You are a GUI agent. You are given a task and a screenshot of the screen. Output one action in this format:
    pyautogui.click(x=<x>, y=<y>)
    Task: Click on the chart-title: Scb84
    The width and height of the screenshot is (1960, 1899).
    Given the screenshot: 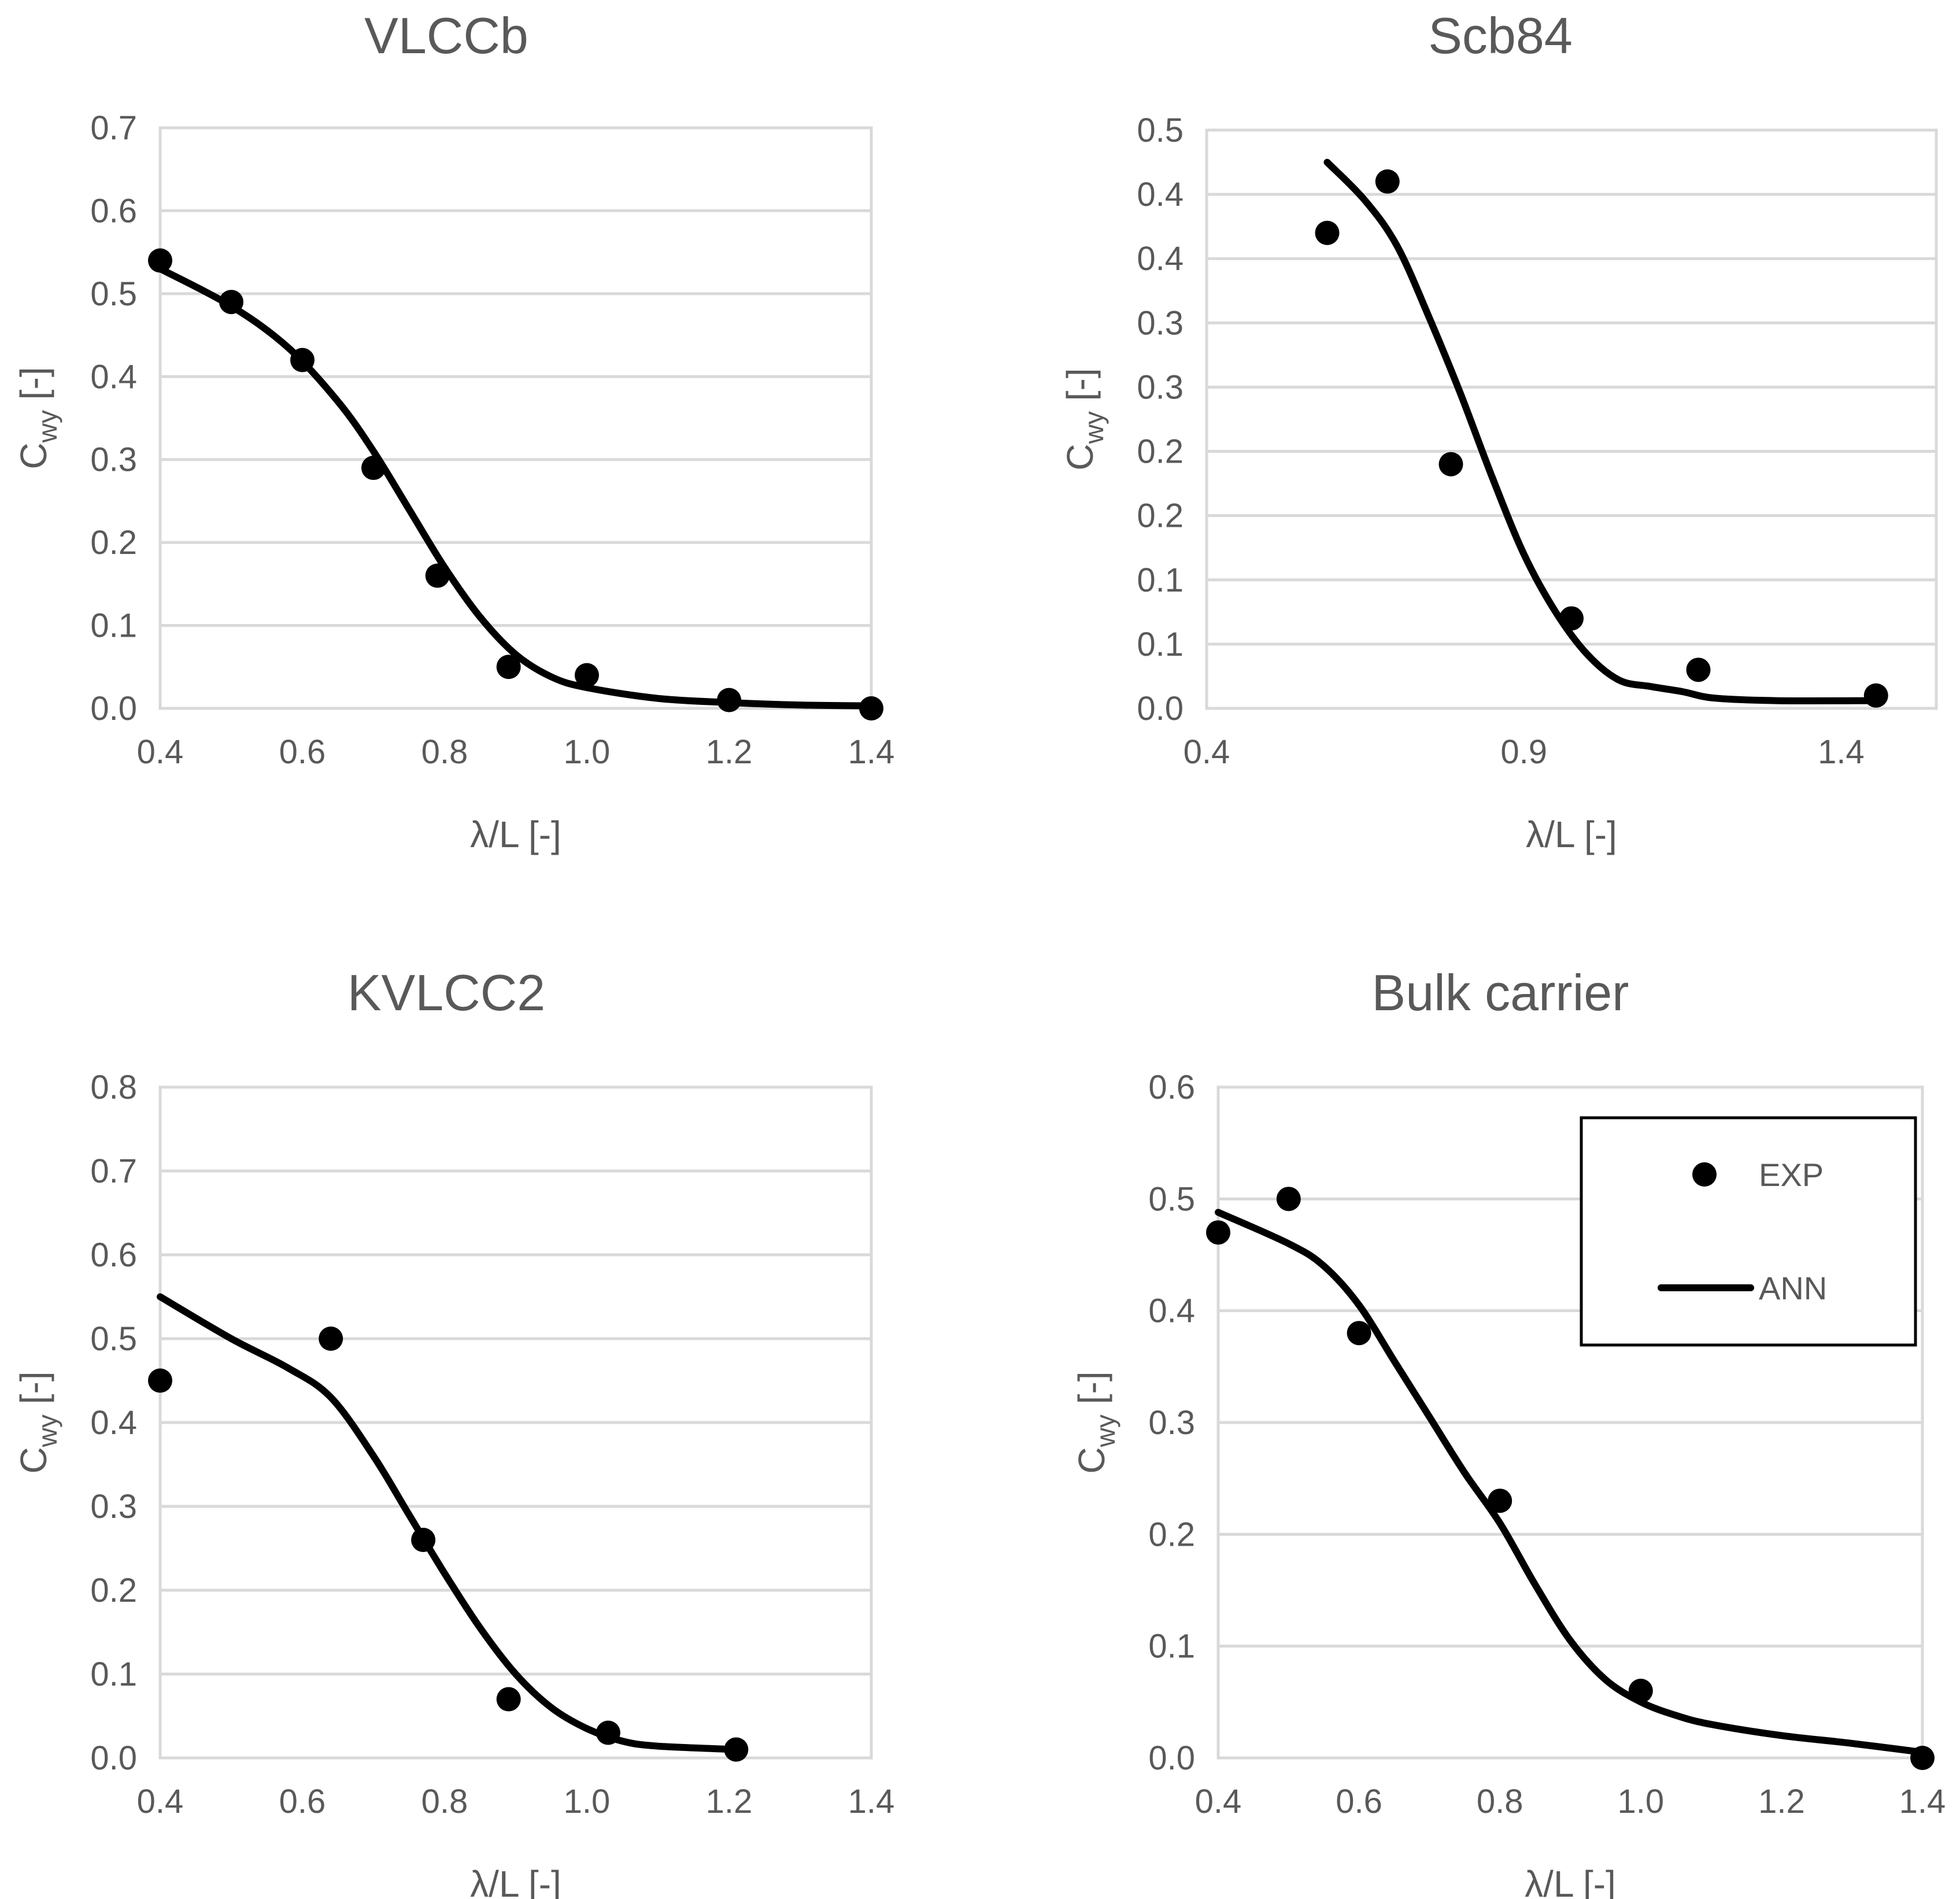 What is the action you would take?
    pyautogui.click(x=1501, y=35)
    